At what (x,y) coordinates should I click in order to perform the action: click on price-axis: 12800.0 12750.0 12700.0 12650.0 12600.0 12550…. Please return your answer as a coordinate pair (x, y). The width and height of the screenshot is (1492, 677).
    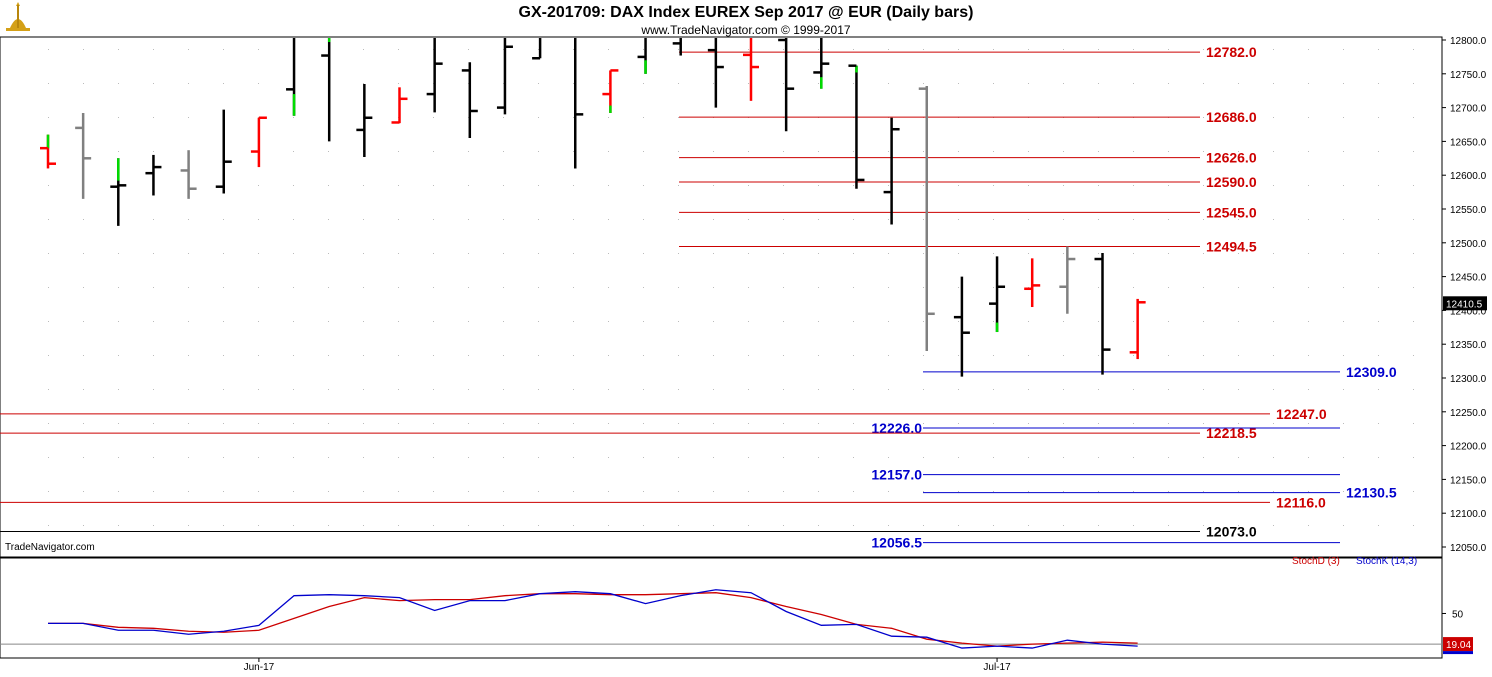
    Looking at the image, I should click on (1464, 295).